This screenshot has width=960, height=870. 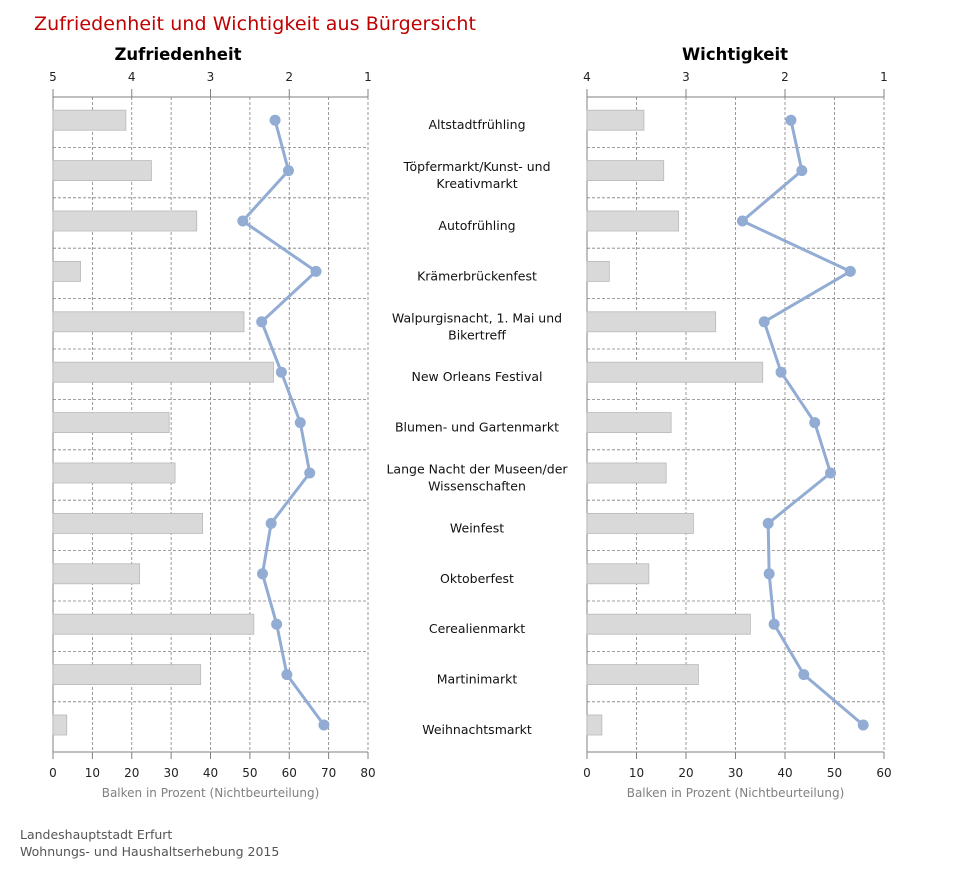 I want to click on category-label: Lange Nacht der Museen/der, so click(x=477, y=469).